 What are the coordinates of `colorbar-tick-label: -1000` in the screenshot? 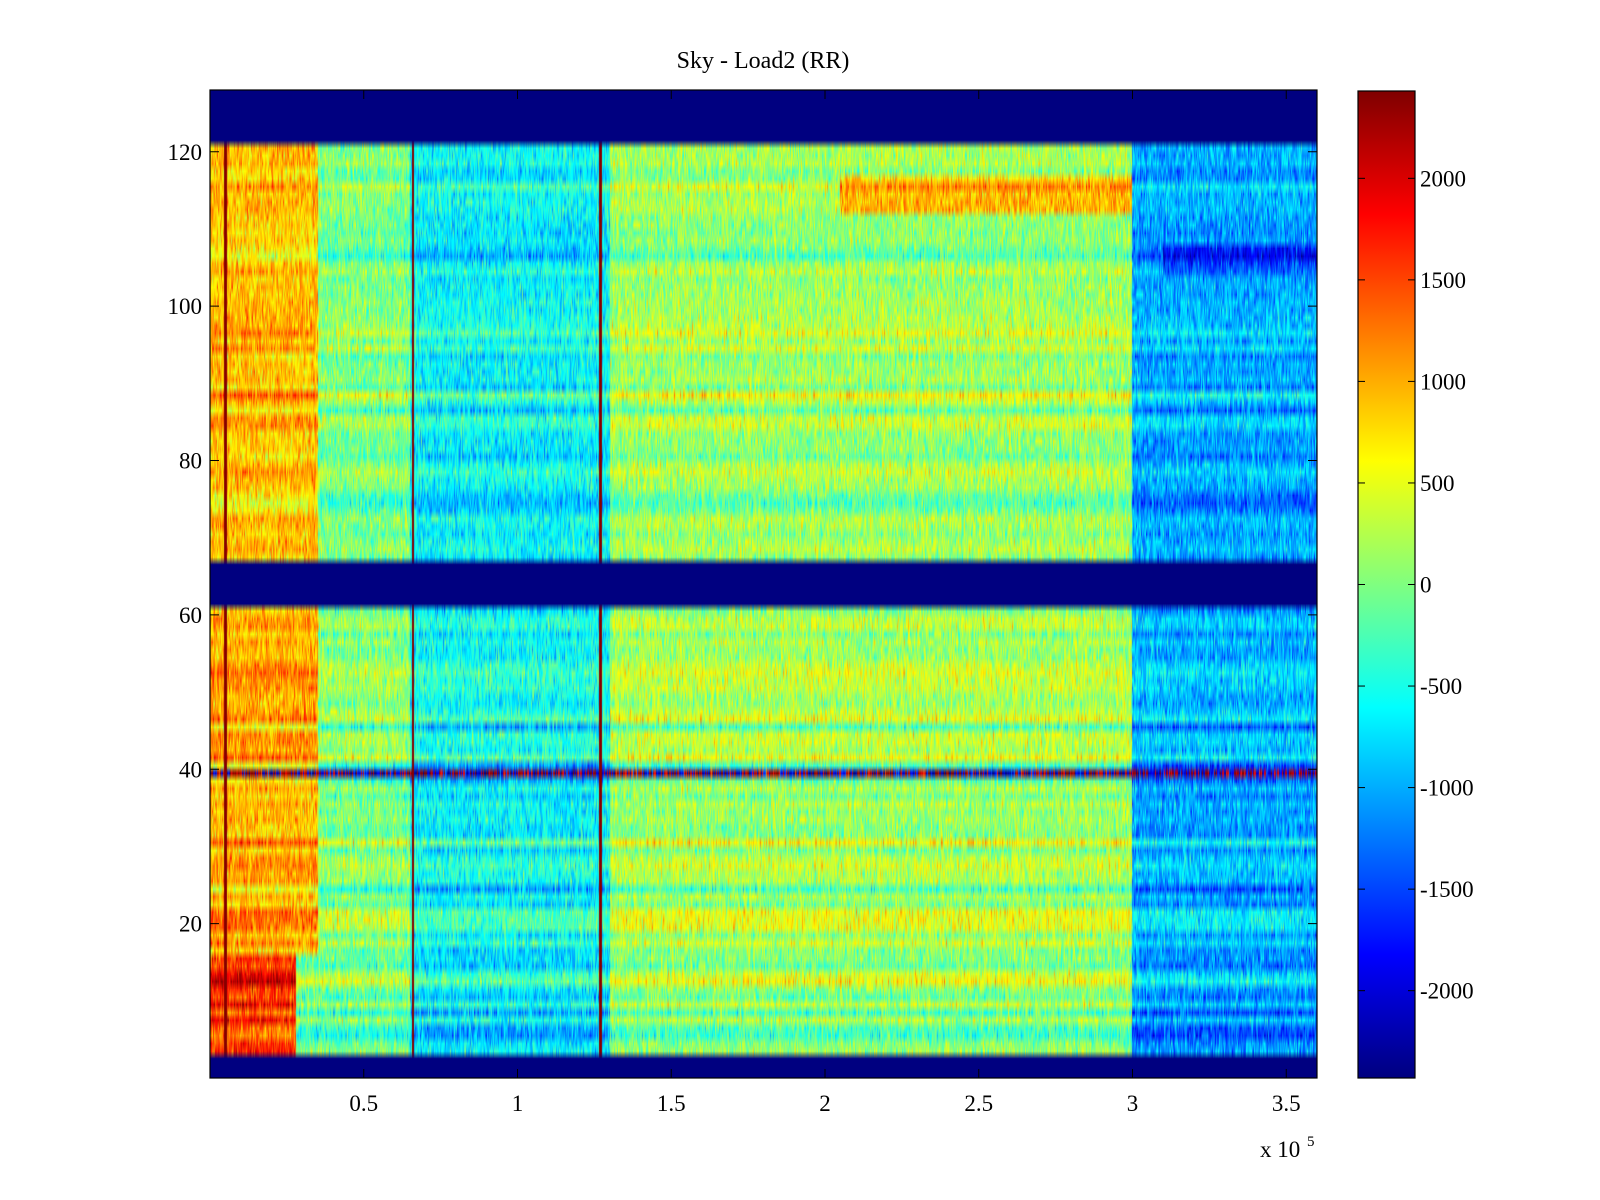 It's located at (1447, 788).